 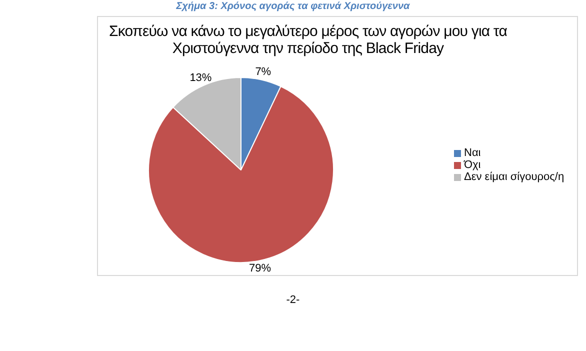 What do you see at coordinates (260, 268) in the screenshot?
I see `data-label: 79%` at bounding box center [260, 268].